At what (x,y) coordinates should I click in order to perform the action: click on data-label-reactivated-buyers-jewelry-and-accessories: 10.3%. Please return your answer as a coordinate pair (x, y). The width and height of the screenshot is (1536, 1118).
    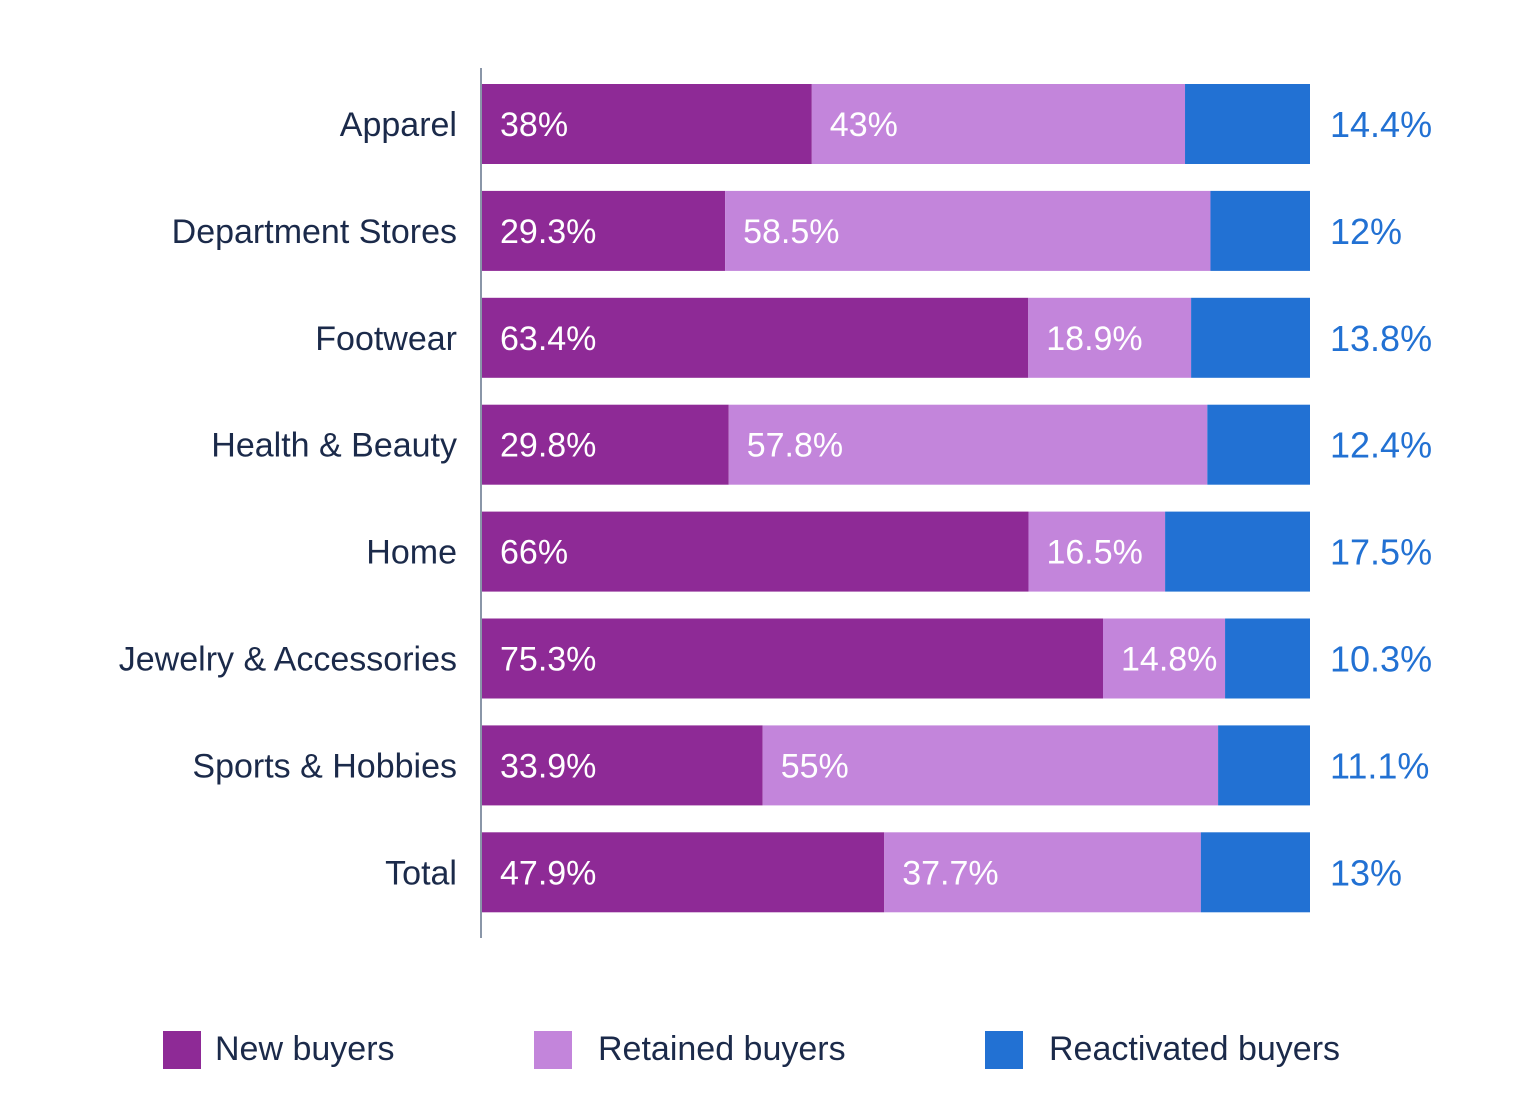
    Looking at the image, I should click on (1381, 659).